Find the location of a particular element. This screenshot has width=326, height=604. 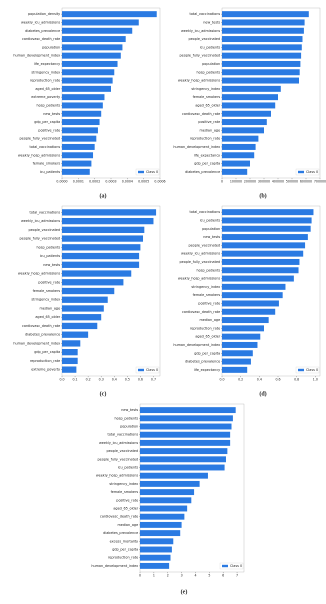

legend-label: Class 0 is located at coordinates (236, 566).